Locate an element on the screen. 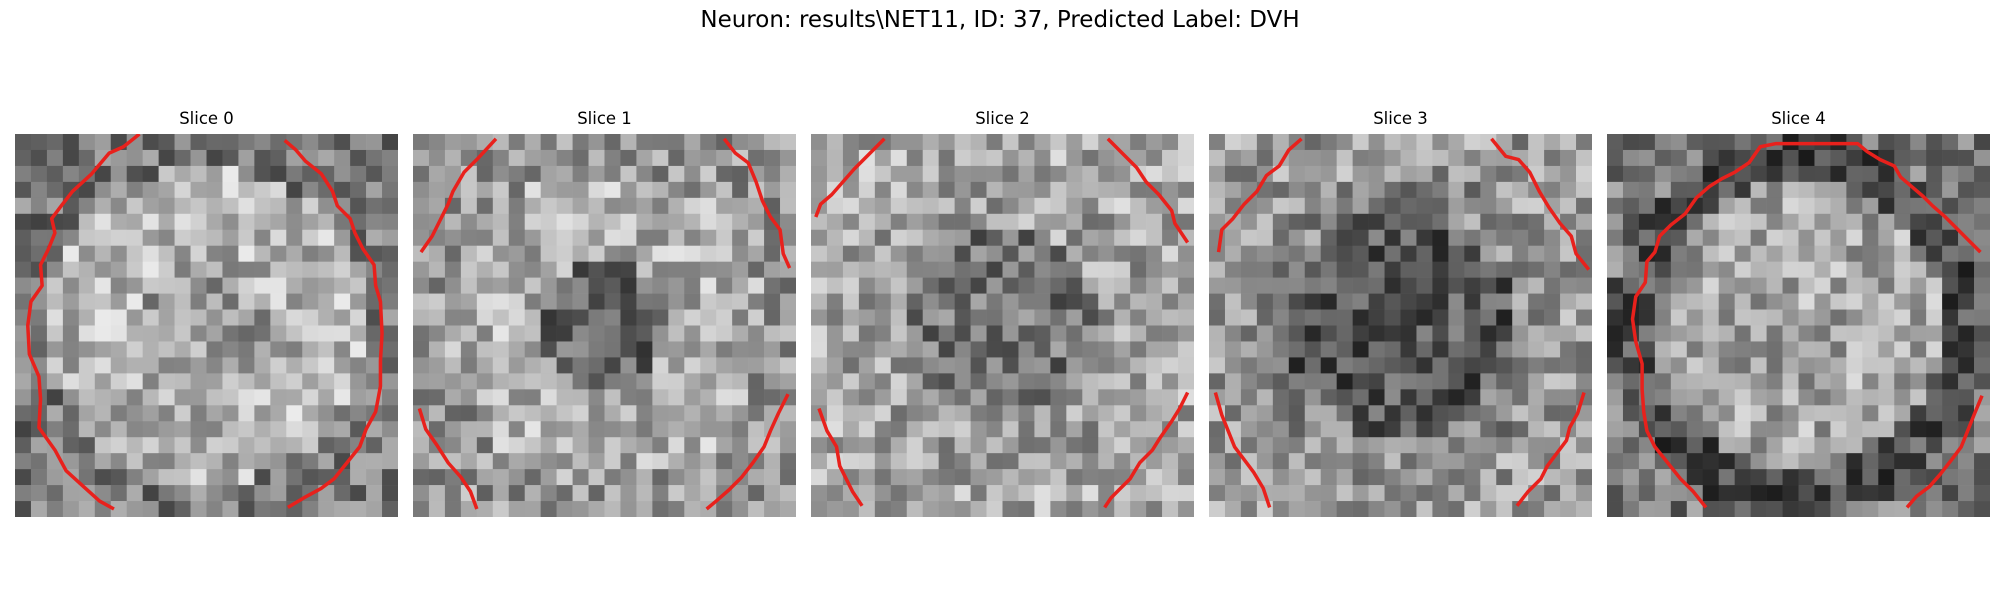 This screenshot has height=600, width=2000. slice-panel-1: Slice 1 is located at coordinates (604, 312).